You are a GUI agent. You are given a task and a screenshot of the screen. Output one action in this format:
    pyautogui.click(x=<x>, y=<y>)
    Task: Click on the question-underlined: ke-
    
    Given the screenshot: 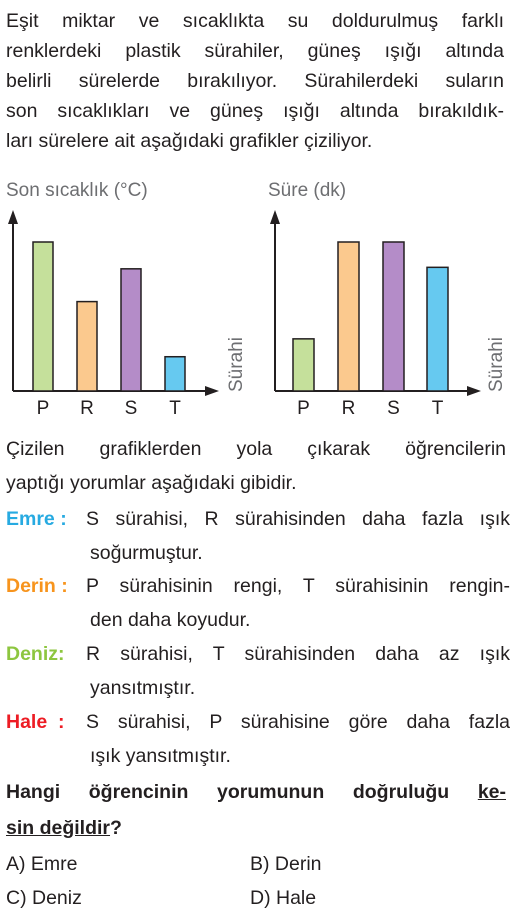 What is the action you would take?
    pyautogui.click(x=491, y=792)
    